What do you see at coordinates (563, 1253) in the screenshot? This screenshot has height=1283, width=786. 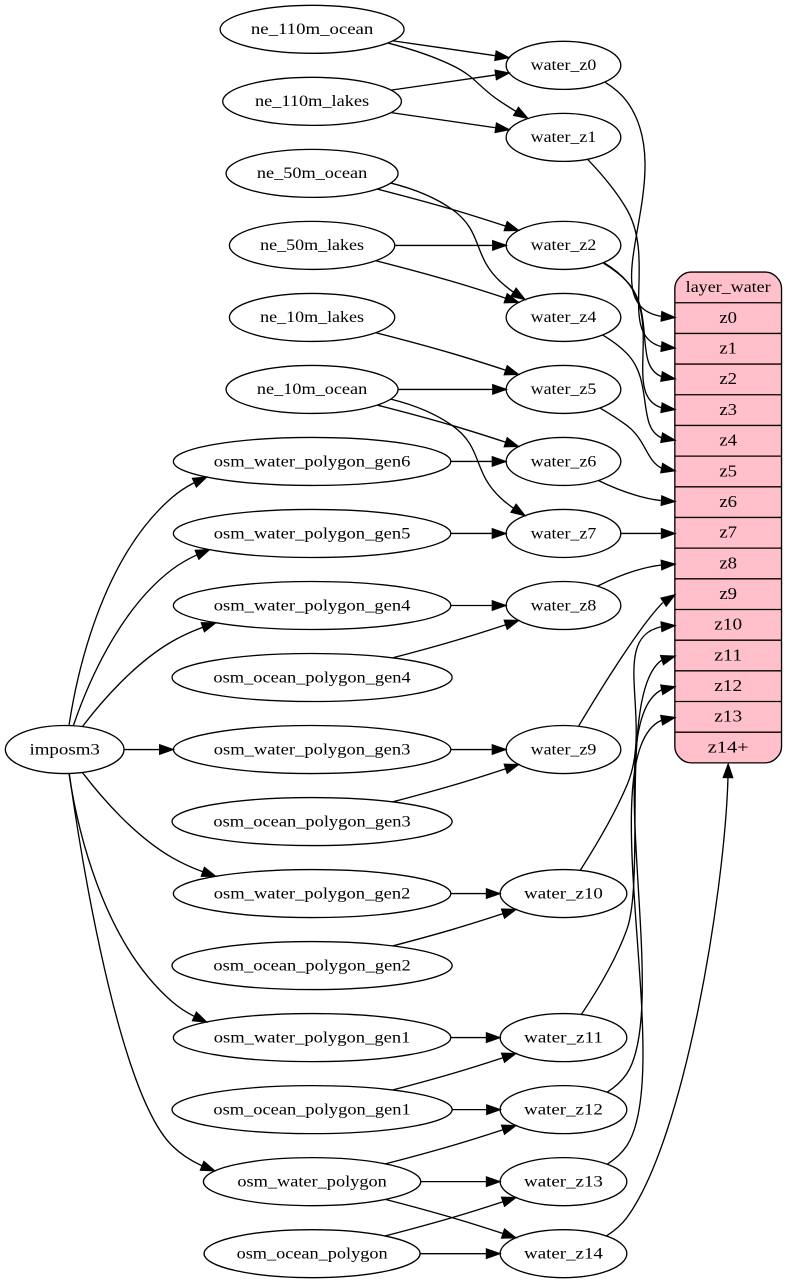 I see `svg-text: water_z14` at bounding box center [563, 1253].